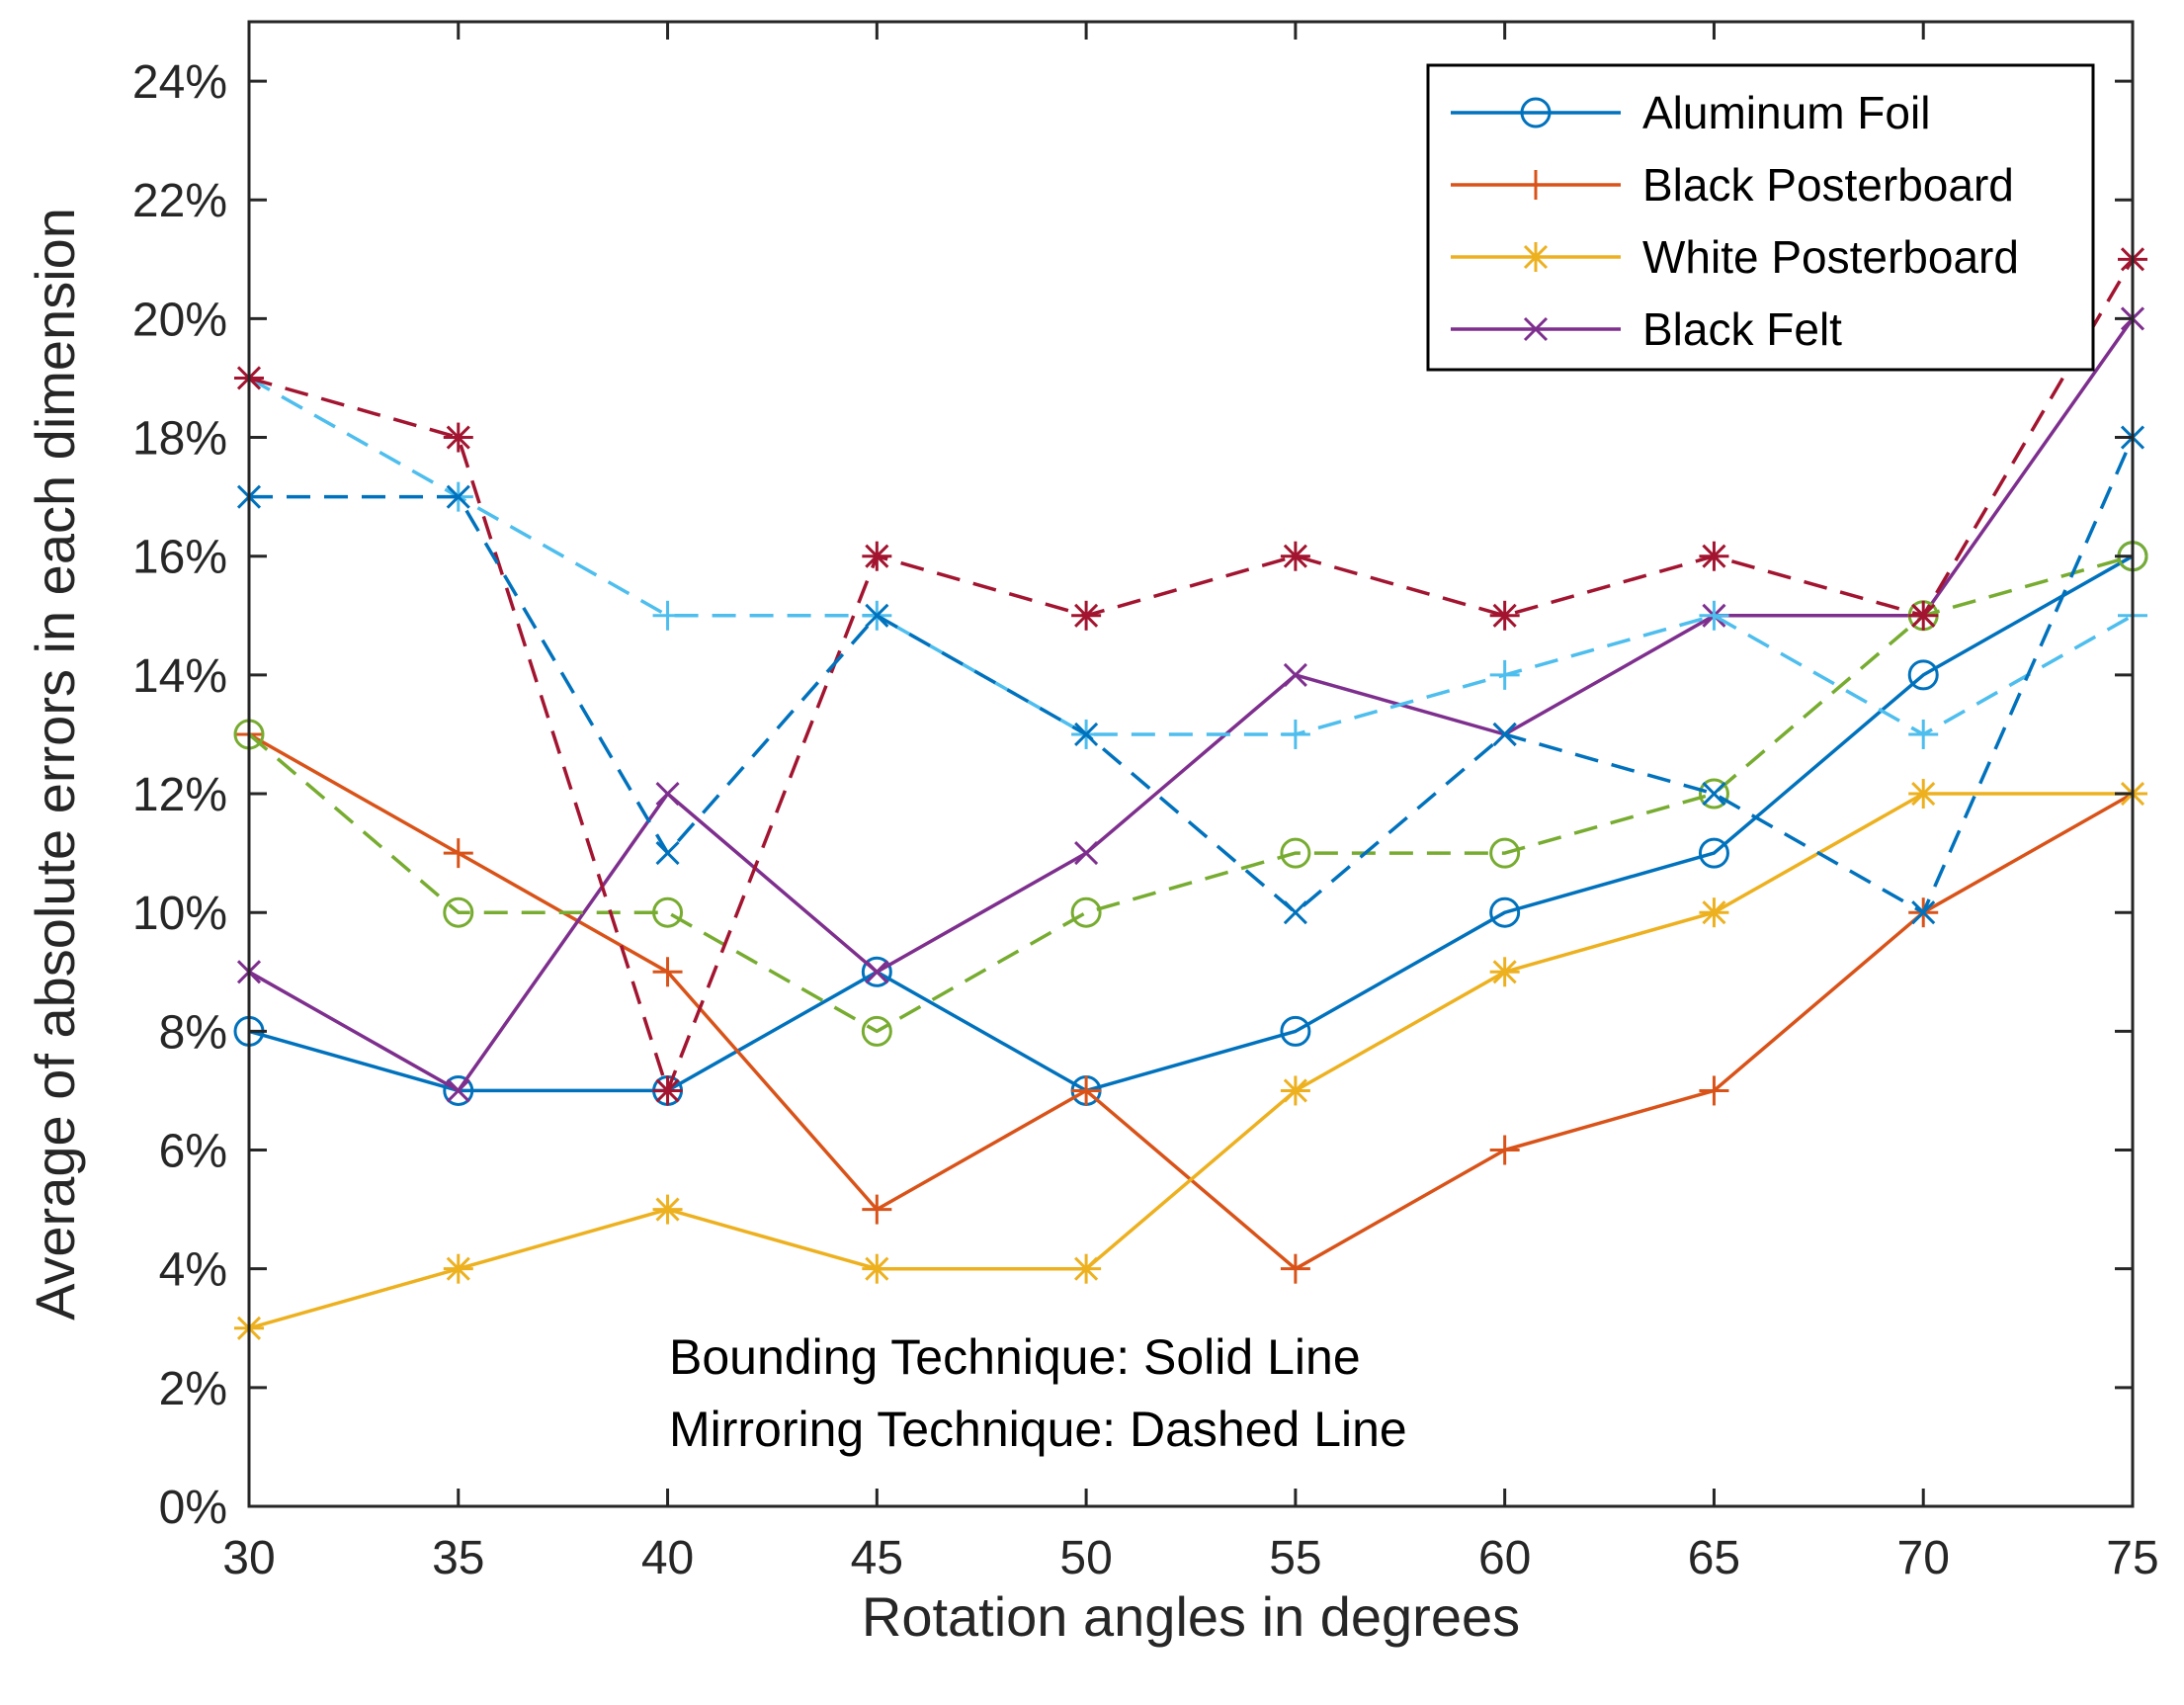  What do you see at coordinates (1295, 1558) in the screenshot?
I see `x-tick-label: 55` at bounding box center [1295, 1558].